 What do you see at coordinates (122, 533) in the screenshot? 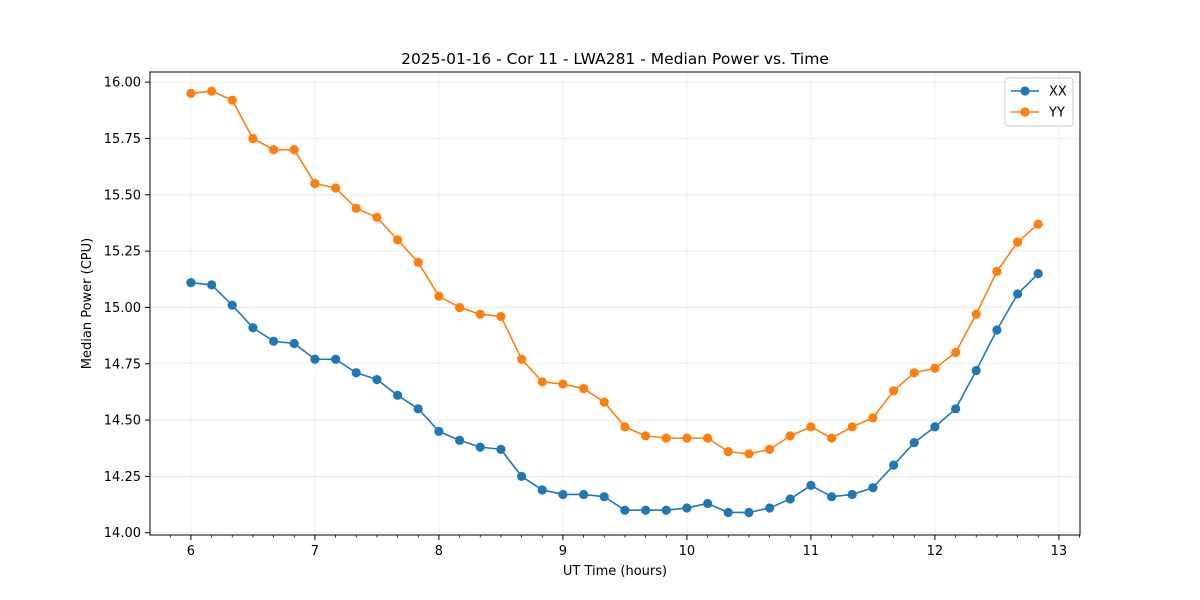
I see `y-tick-label: 14.00` at bounding box center [122, 533].